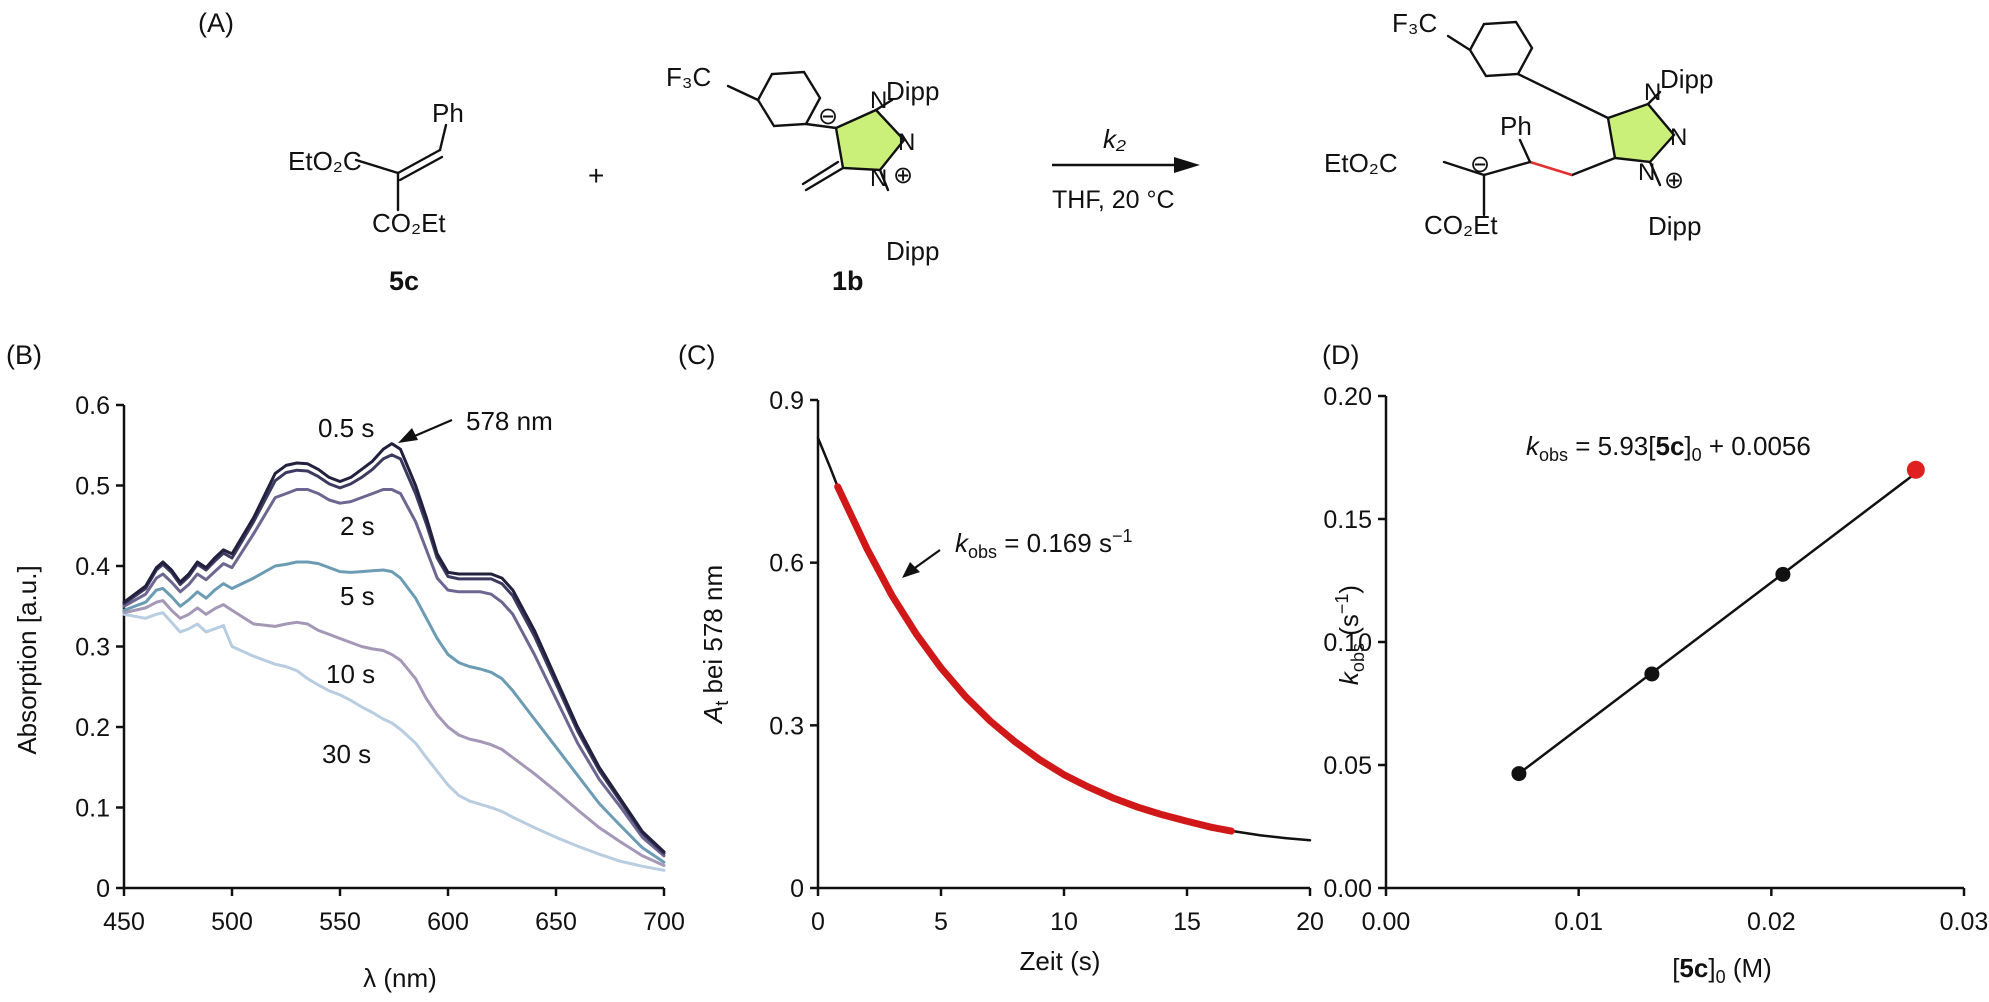 This screenshot has height=1002, width=1989. I want to click on product-n3: N, so click(1646, 172).